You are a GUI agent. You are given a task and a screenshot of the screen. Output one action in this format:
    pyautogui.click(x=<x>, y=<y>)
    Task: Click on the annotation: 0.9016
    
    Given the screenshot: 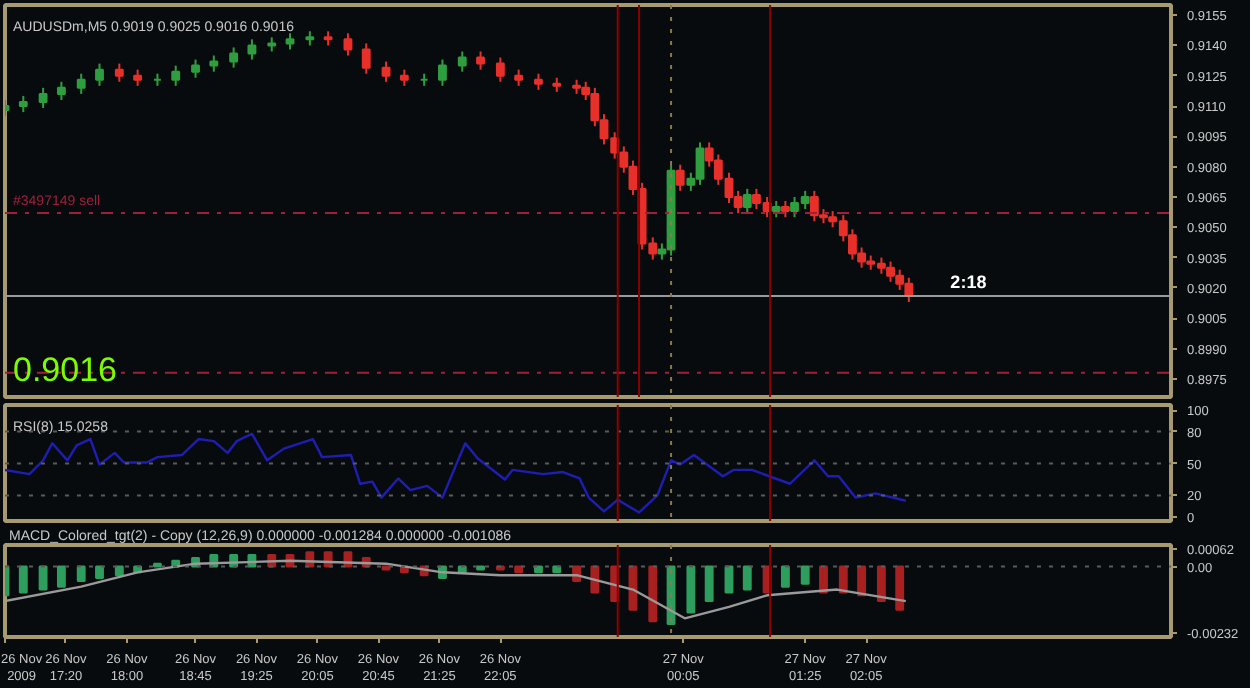 What is the action you would take?
    pyautogui.click(x=65, y=370)
    